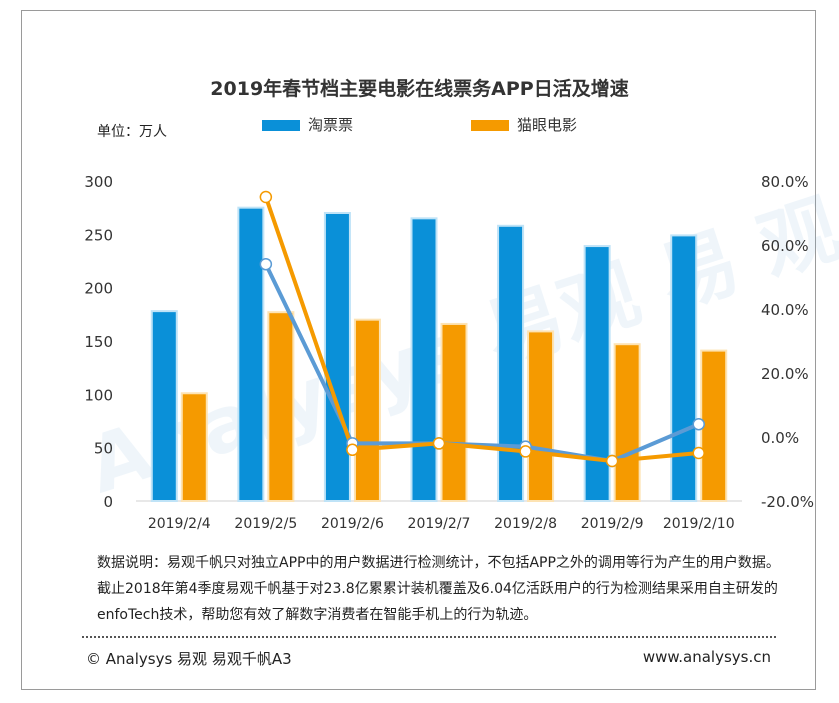 The height and width of the screenshot is (703, 839). What do you see at coordinates (132, 132) in the screenshot?
I see `unit-label: 单位：万人` at bounding box center [132, 132].